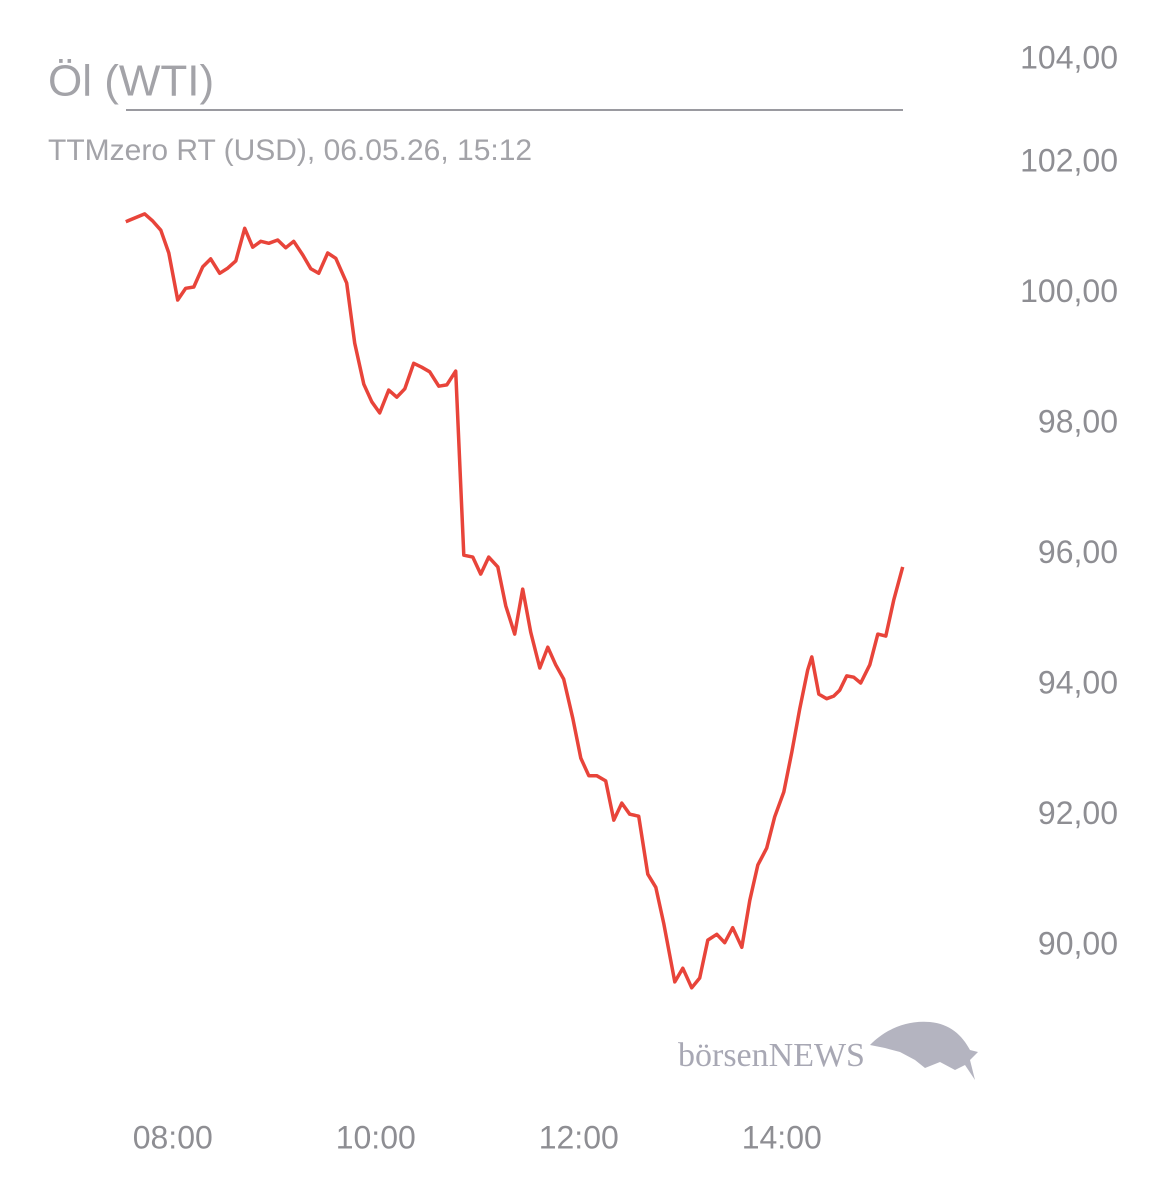 This screenshot has width=1170, height=1200. I want to click on x-tick-label: 14:00, so click(782, 1137).